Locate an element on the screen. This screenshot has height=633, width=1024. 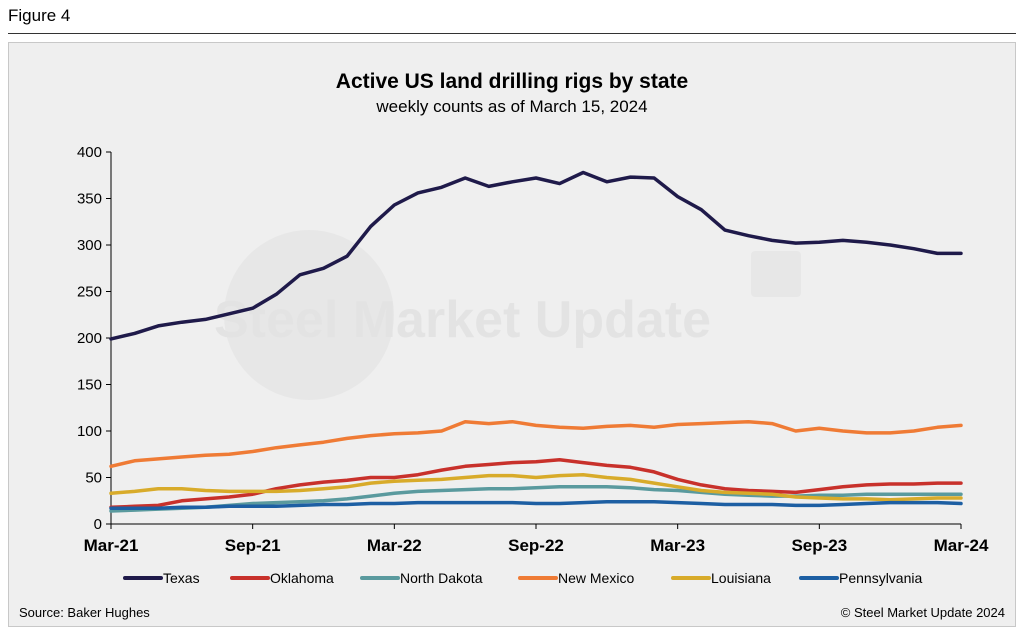
y-tick-label: 50 is located at coordinates (93, 478).